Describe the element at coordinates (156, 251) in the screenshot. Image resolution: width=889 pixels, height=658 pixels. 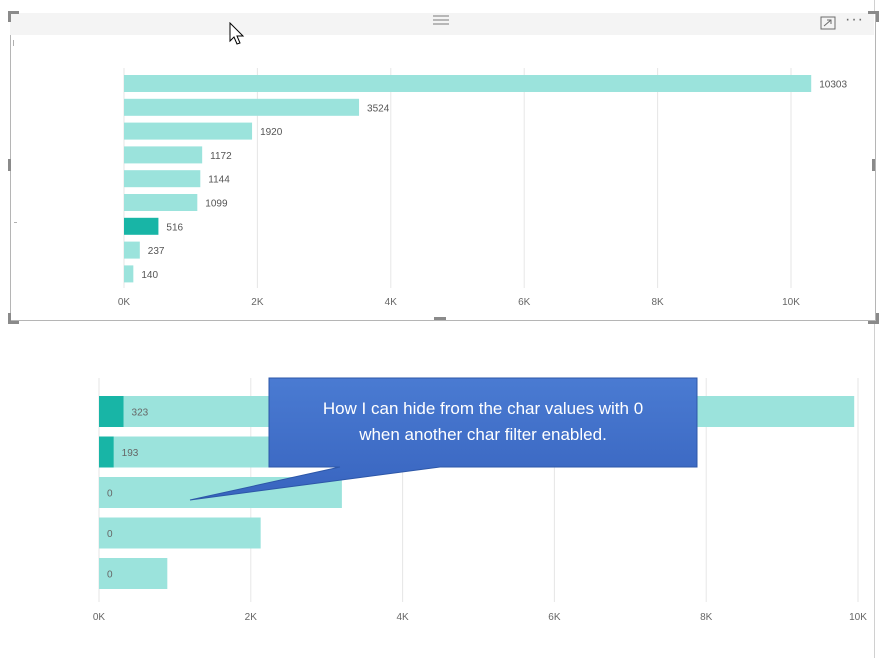
I see `data-label: 237` at that location.